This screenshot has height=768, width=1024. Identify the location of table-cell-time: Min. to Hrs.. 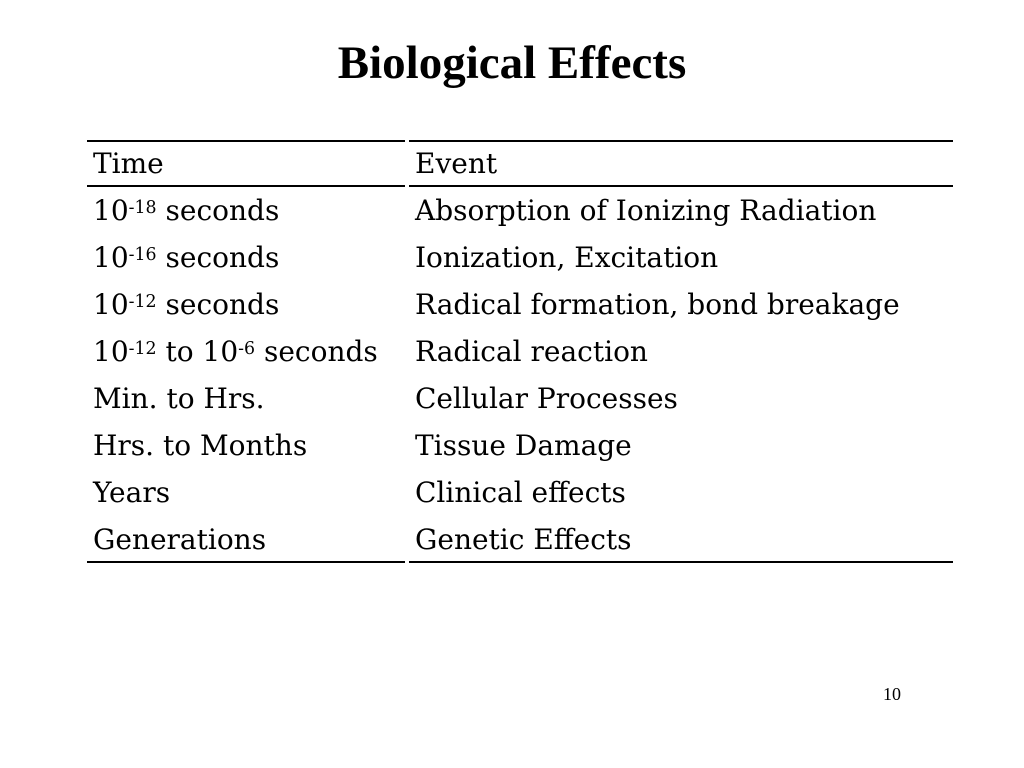
(179, 398).